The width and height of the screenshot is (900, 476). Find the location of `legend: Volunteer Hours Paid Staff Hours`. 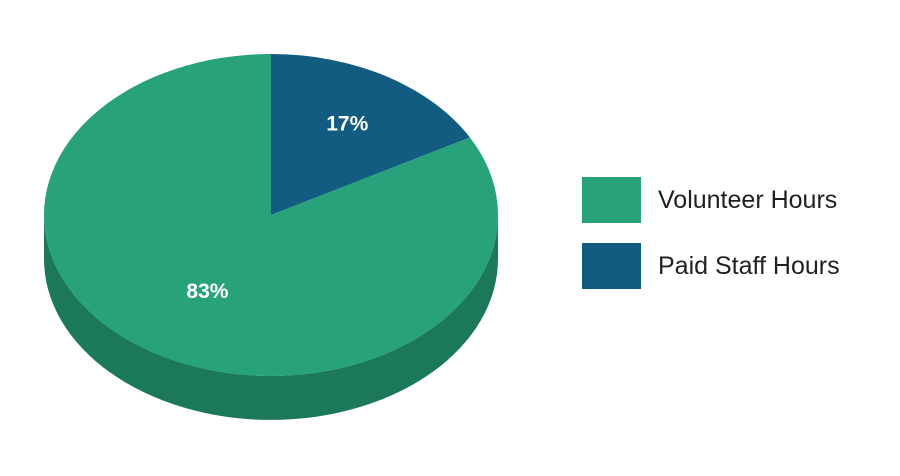

legend: Volunteer Hours Paid Staff Hours is located at coordinates (711, 243).